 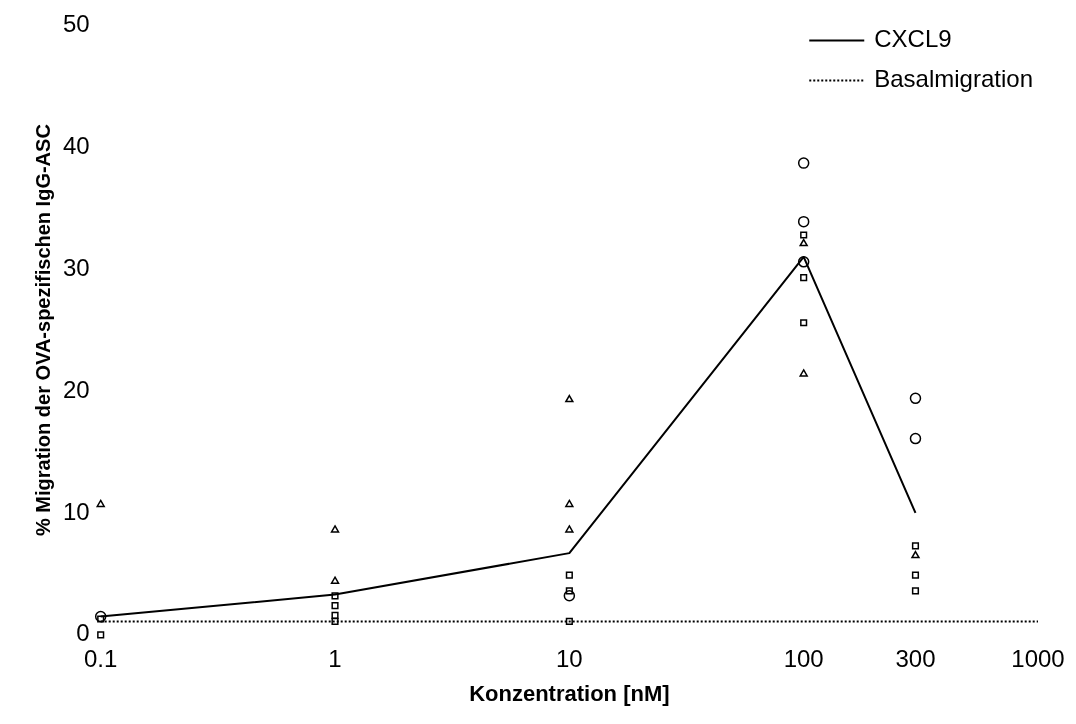 I want to click on x-tick-label: 100, so click(x=803, y=658).